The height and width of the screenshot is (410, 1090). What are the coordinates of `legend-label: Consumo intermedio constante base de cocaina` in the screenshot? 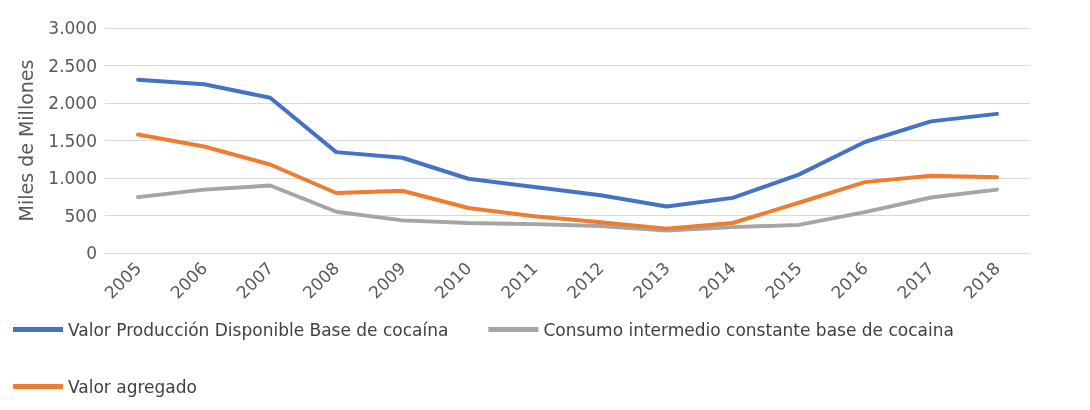 It's located at (748, 329).